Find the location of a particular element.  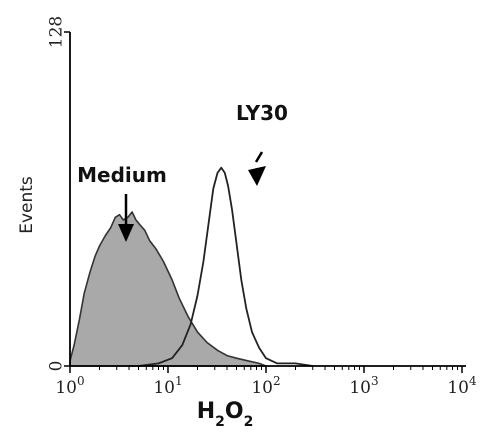

x-tick-label: 10¹ is located at coordinates (167, 386).